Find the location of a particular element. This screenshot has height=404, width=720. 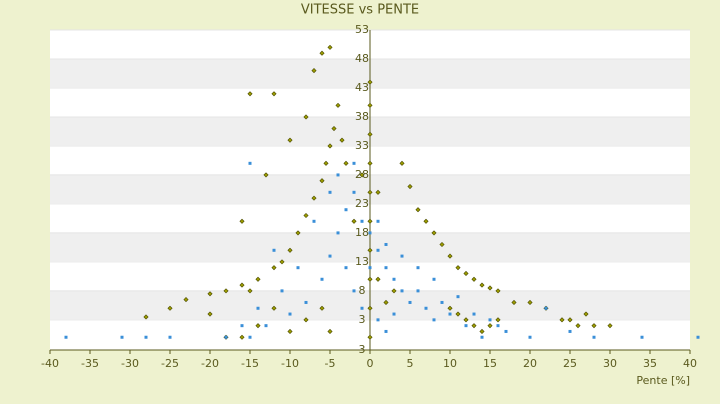

x-tick-label: -30 is located at coordinates (130, 363).